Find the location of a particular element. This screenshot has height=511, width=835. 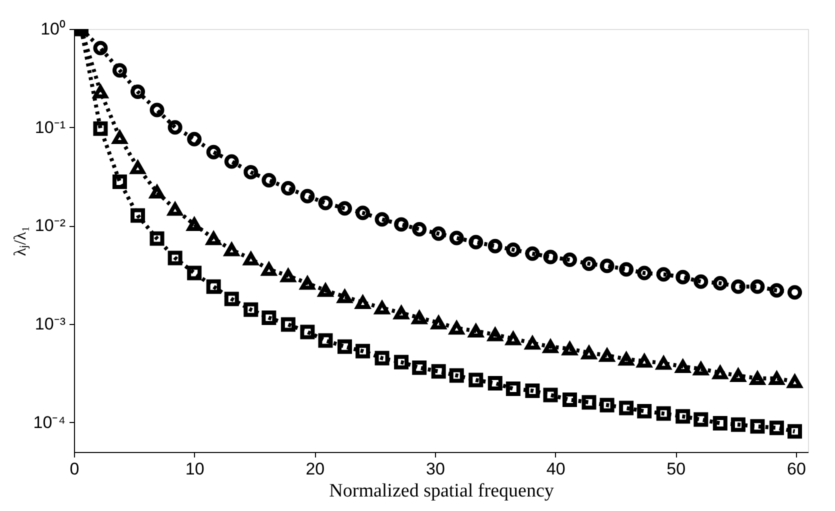

y-tick-label: 10⁻¹ is located at coordinates (50, 127).